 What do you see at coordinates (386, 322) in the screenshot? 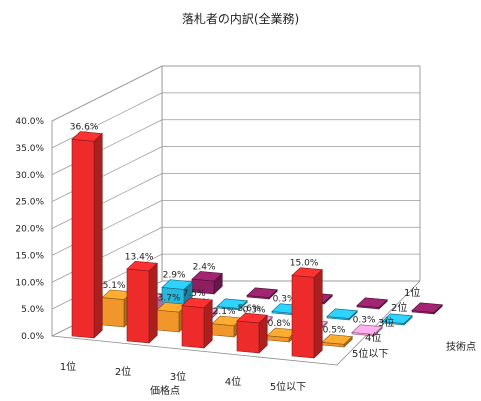
I see `depth-tick-label: 3位` at bounding box center [386, 322].